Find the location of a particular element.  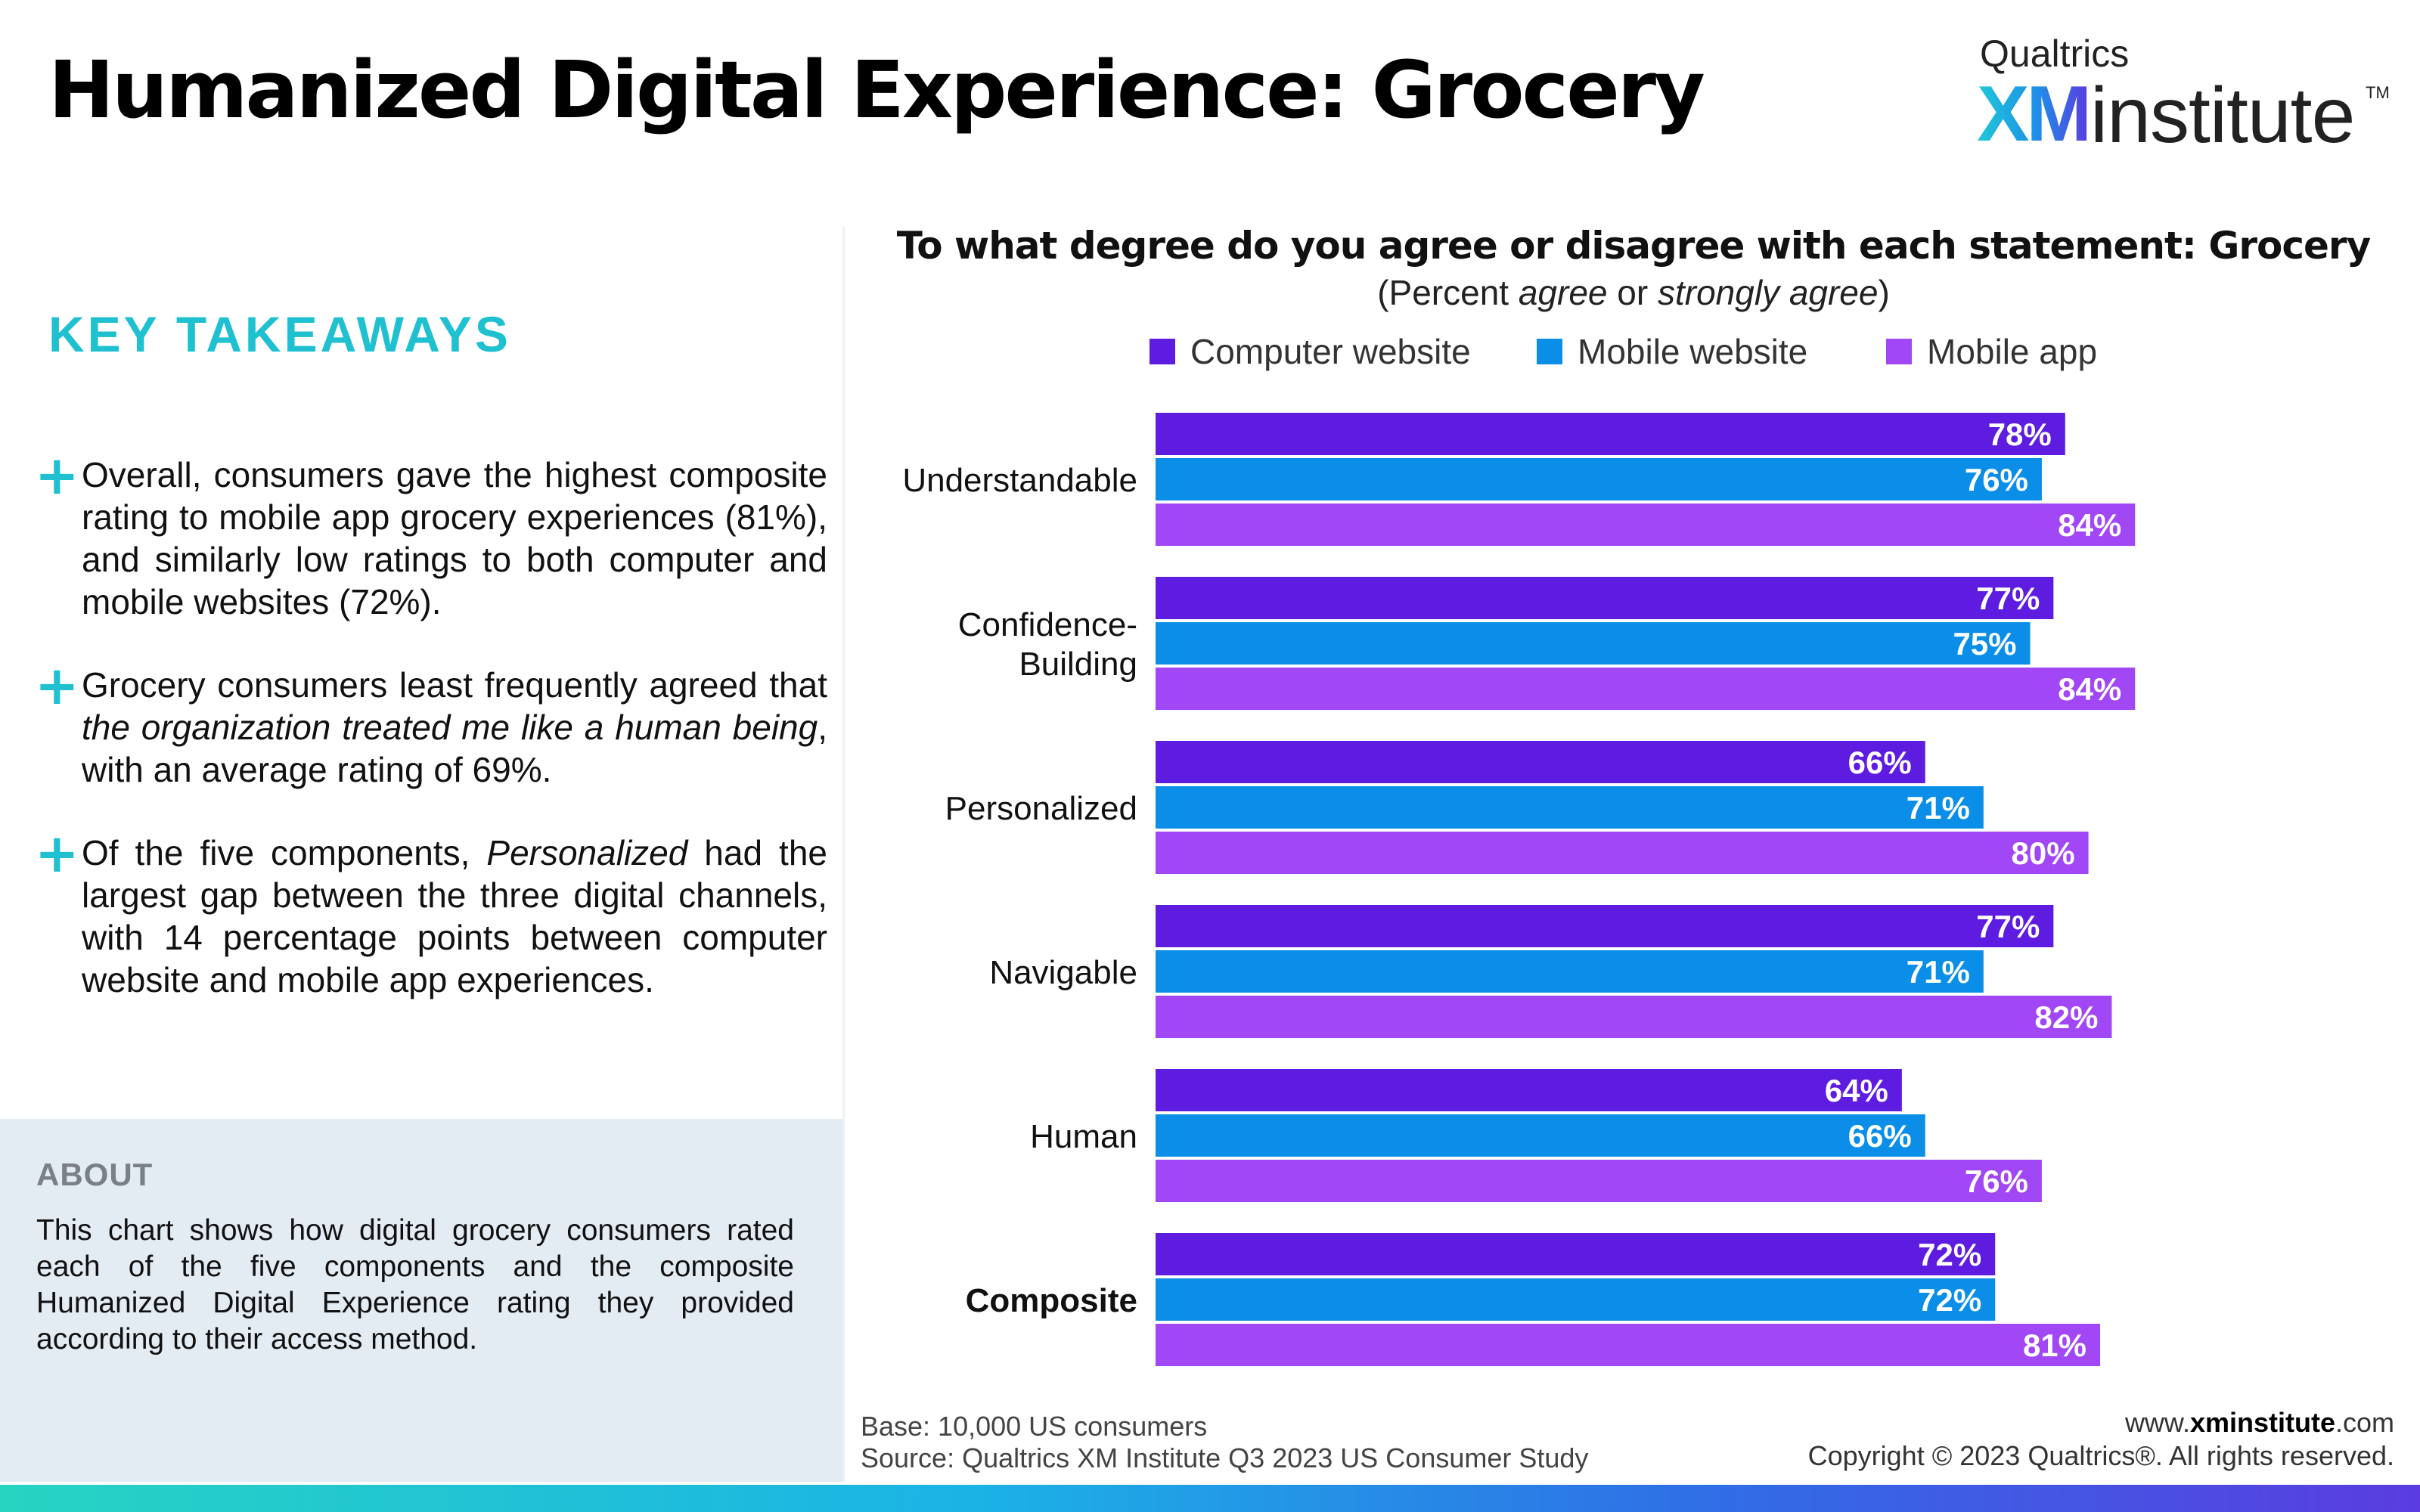

key-takeaways-heading: KEY TAKEAWAYS is located at coordinates (279, 334).